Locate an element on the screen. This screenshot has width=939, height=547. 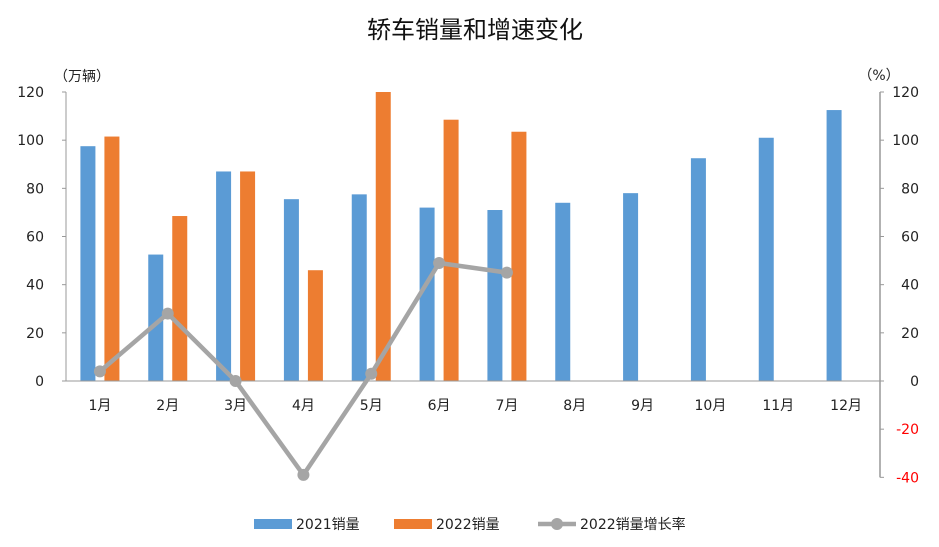
legend-swatch-2022销量 is located at coordinates (413, 524).